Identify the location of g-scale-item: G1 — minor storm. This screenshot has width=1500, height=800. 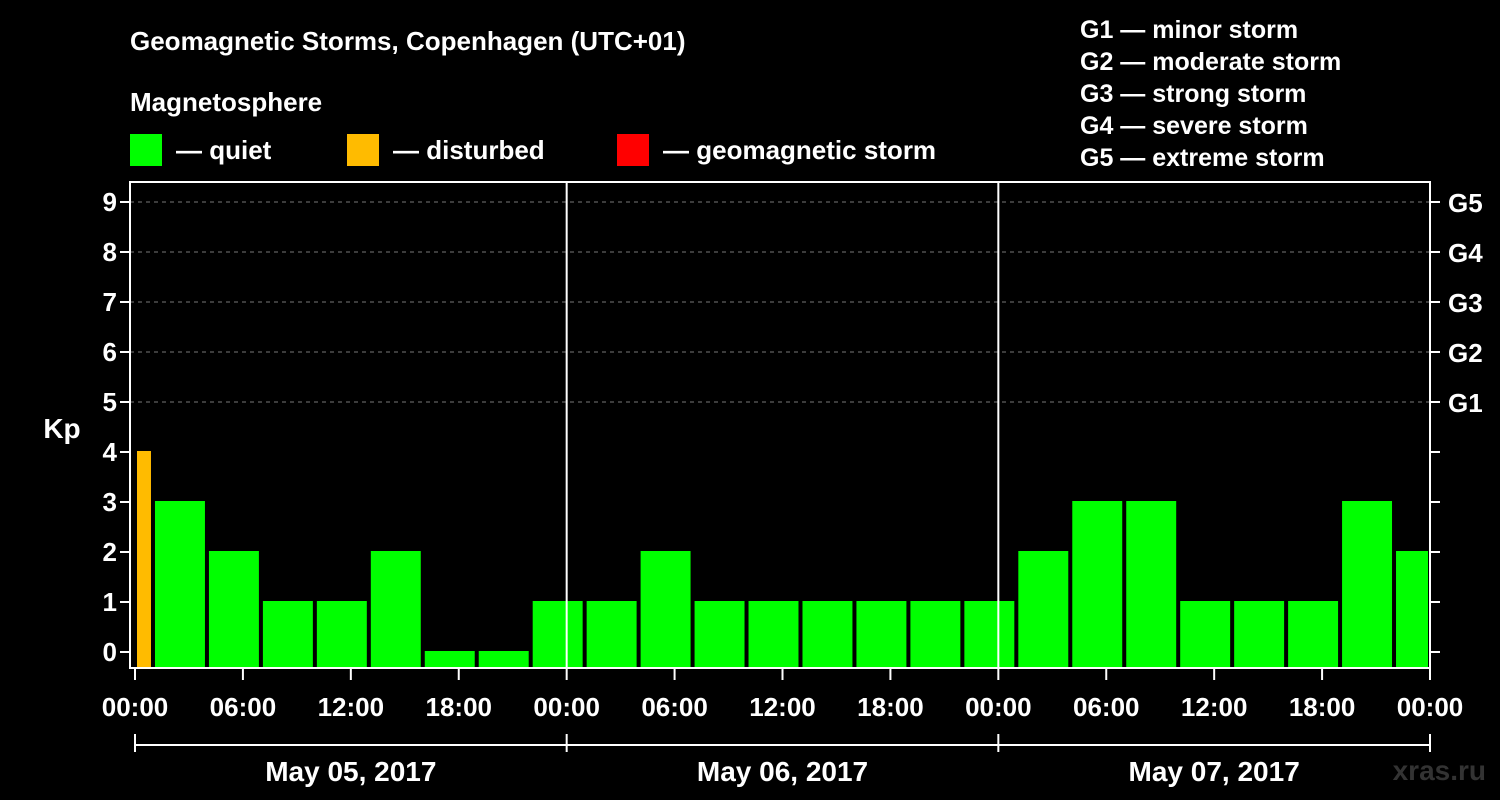
(1189, 30).